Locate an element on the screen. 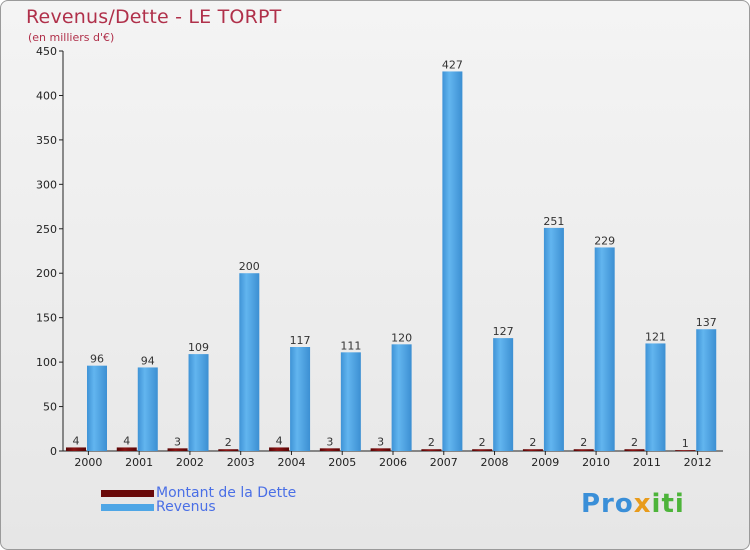 This screenshot has height=550, width=750. bar-debt-2005 is located at coordinates (329, 449).